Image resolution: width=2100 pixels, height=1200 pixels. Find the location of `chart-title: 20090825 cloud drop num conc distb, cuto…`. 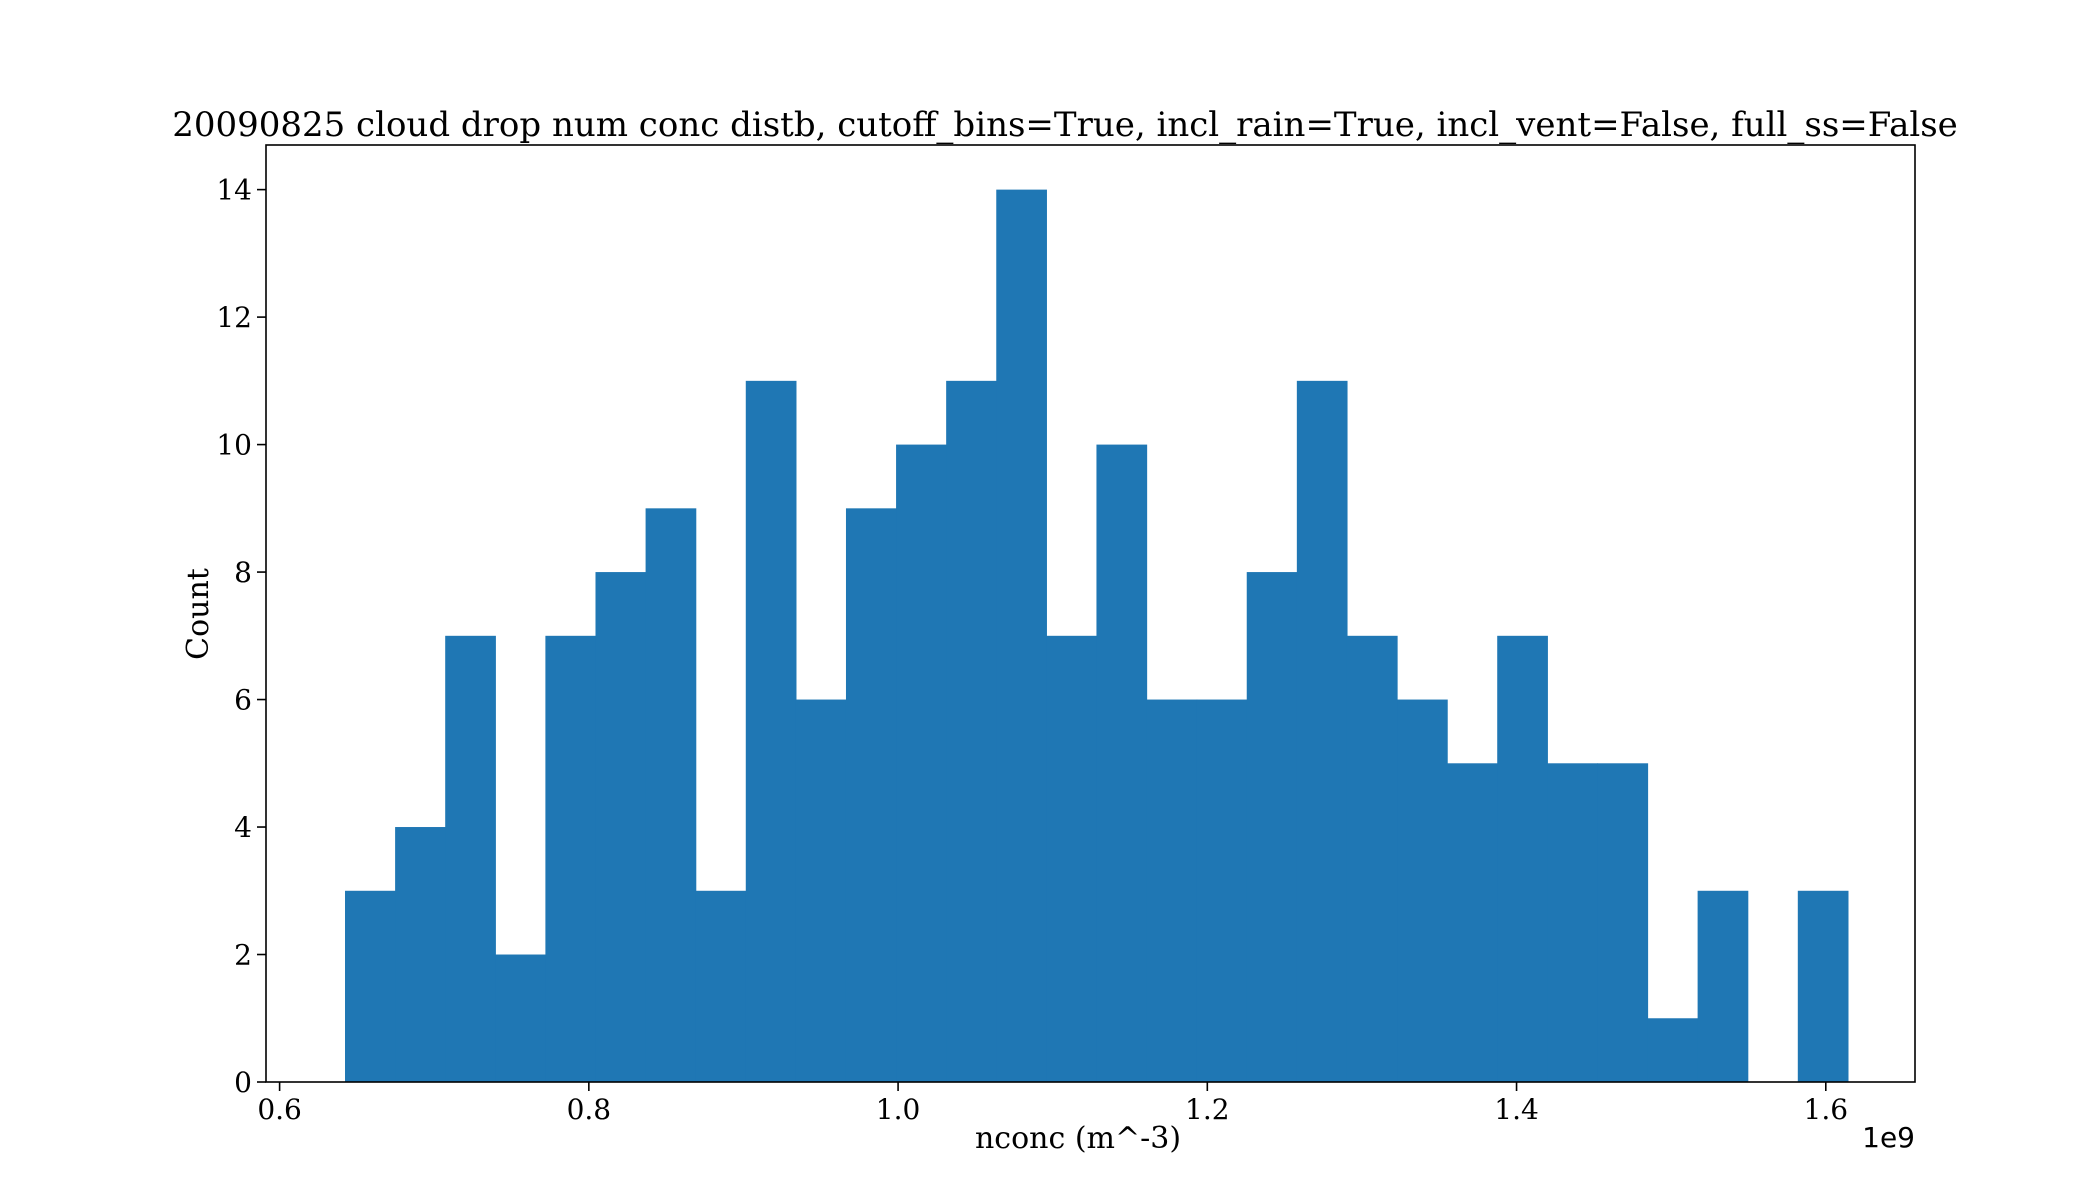

chart-title: 20090825 cloud drop num conc distb, cuto… is located at coordinates (1065, 125).